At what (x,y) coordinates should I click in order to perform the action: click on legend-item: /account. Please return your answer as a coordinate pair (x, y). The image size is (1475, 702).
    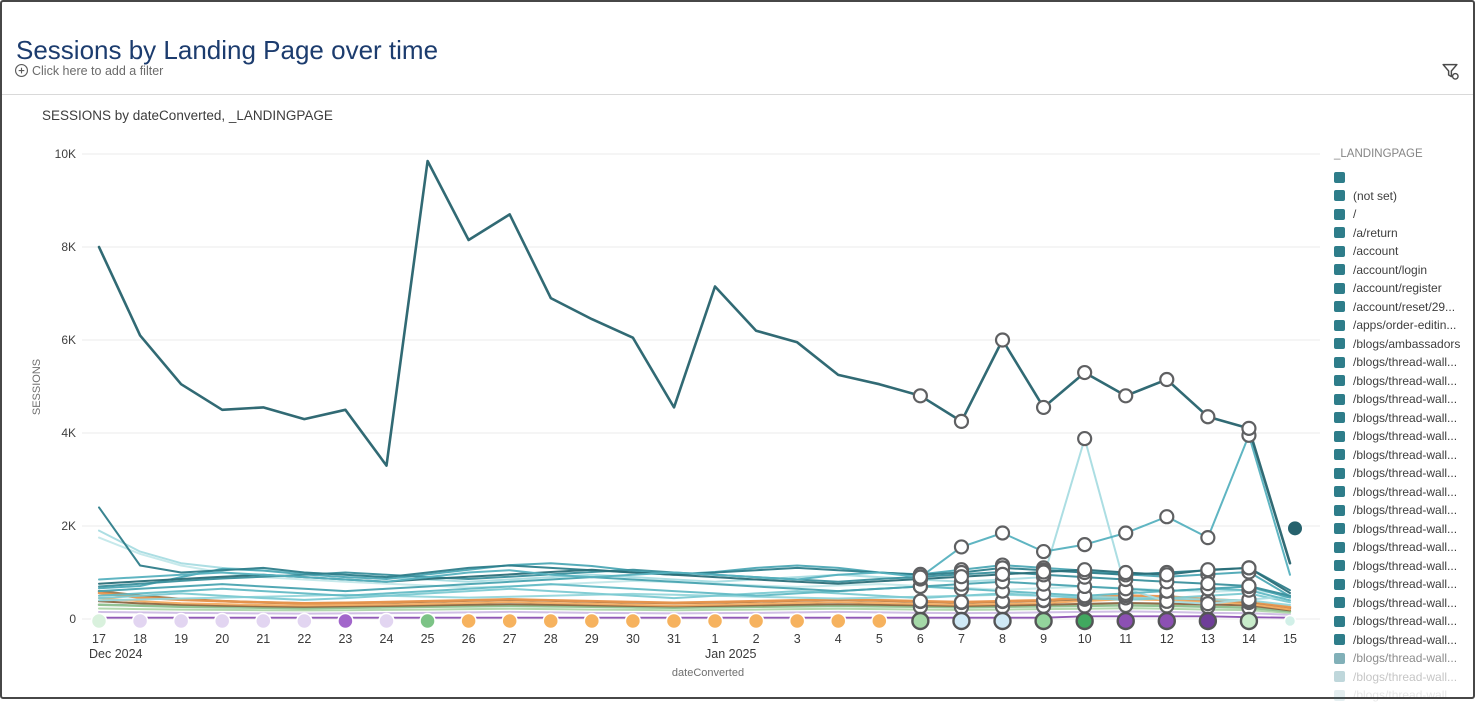
    Looking at the image, I should click on (1404, 251).